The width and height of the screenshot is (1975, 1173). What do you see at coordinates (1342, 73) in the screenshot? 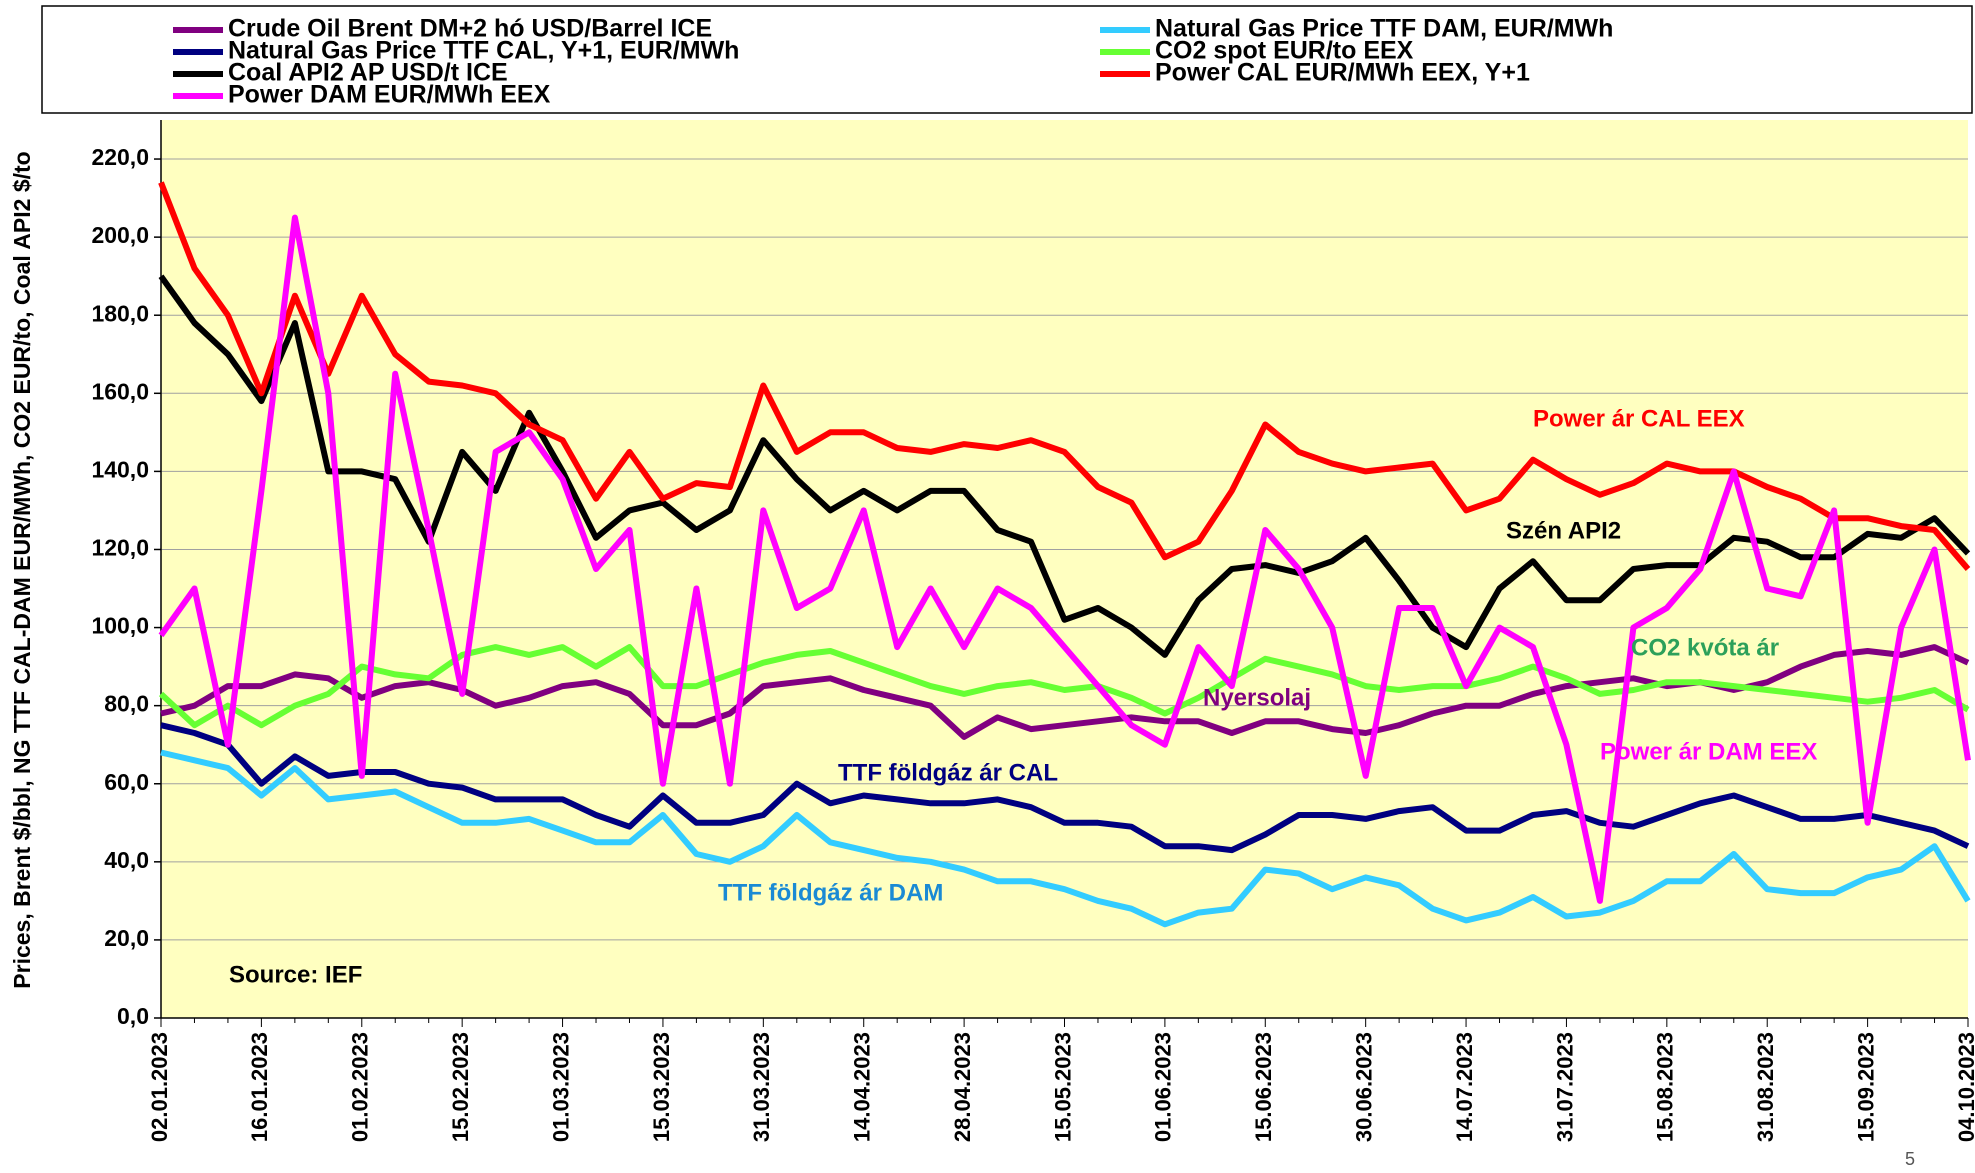
I see `legend-label: Power CAL EUR/MWh EEX, Y+1` at bounding box center [1342, 73].